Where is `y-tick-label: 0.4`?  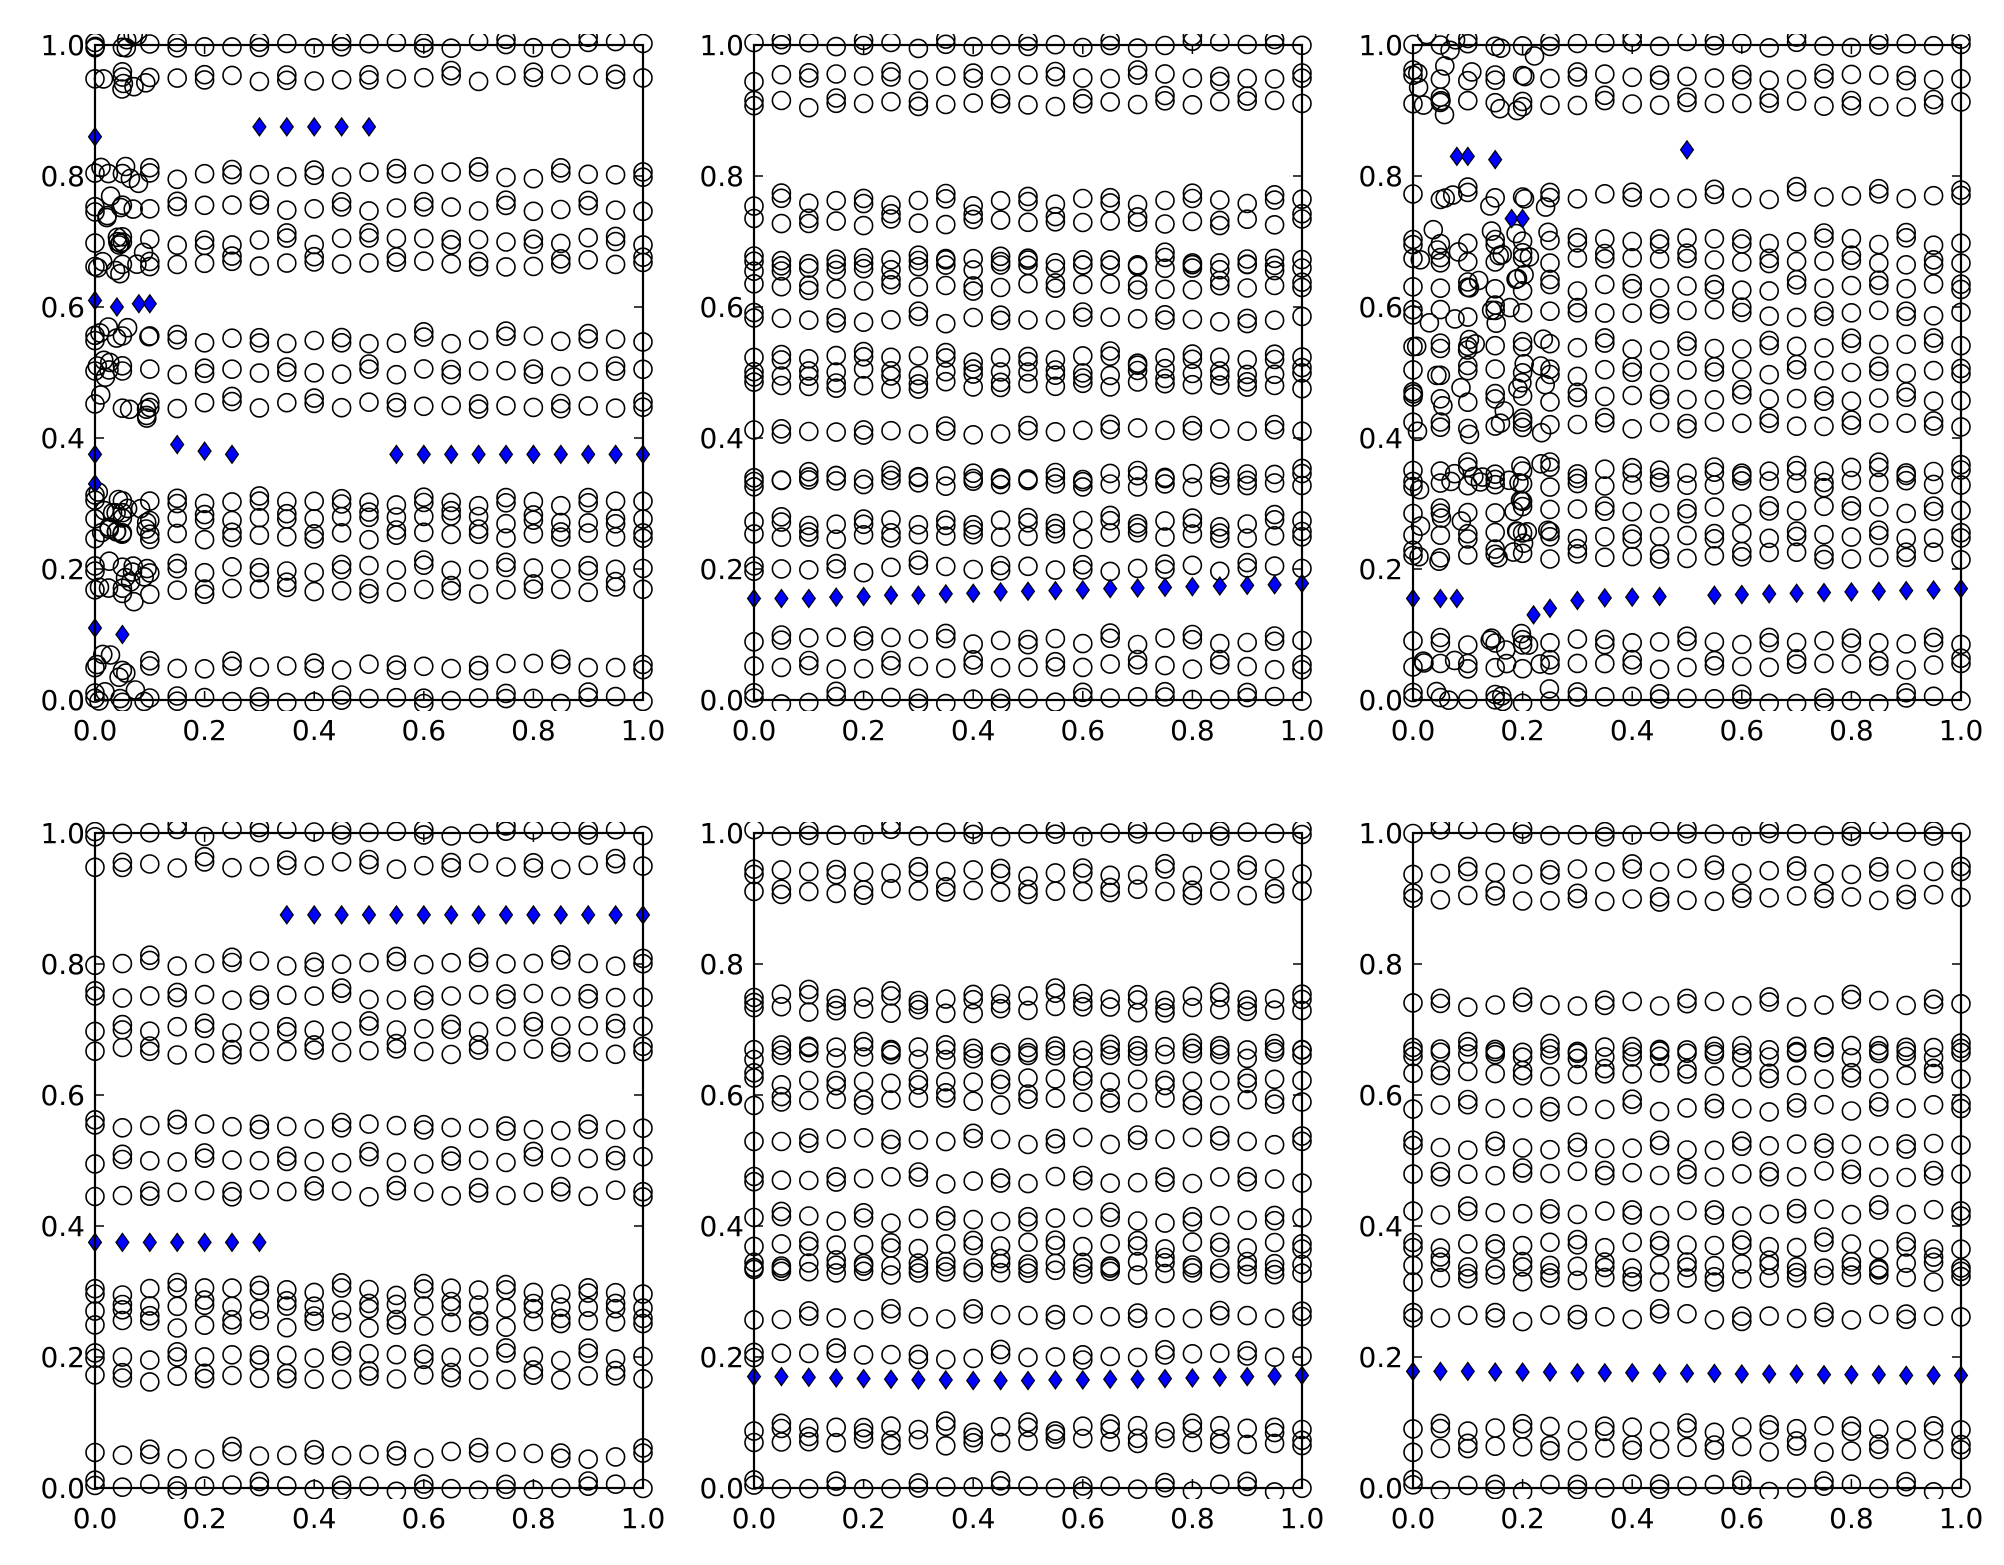 y-tick-label: 0.4 is located at coordinates (721, 438).